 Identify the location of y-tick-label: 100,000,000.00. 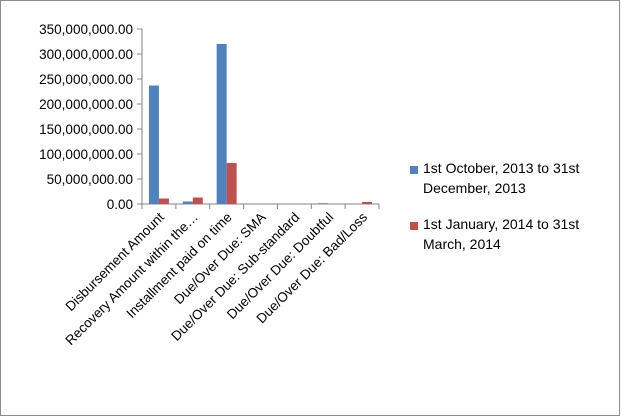
(86, 154).